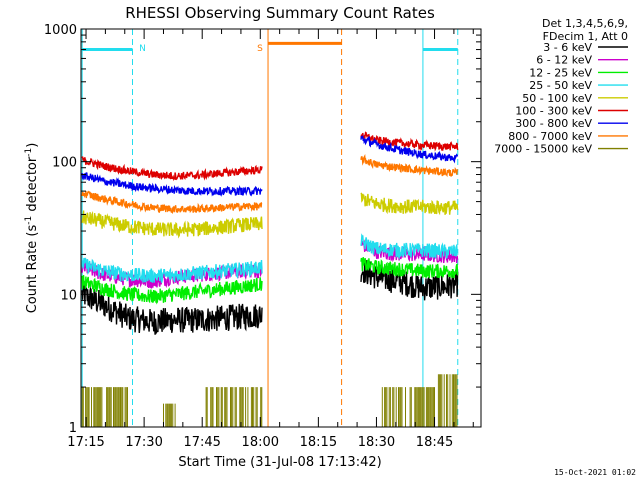 The width and height of the screenshot is (640, 480). Describe the element at coordinates (553, 111) in the screenshot. I see `legend-entry-label: 100 - 300 keV` at that location.